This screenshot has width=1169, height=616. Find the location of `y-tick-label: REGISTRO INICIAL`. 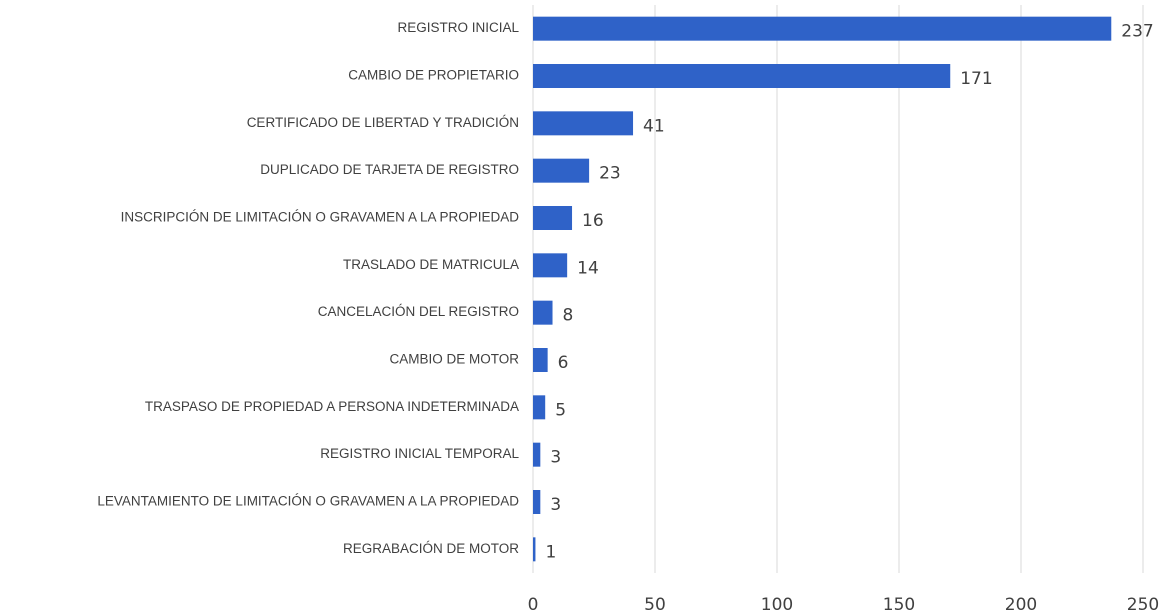

y-tick-label: REGISTRO INICIAL is located at coordinates (458, 27).